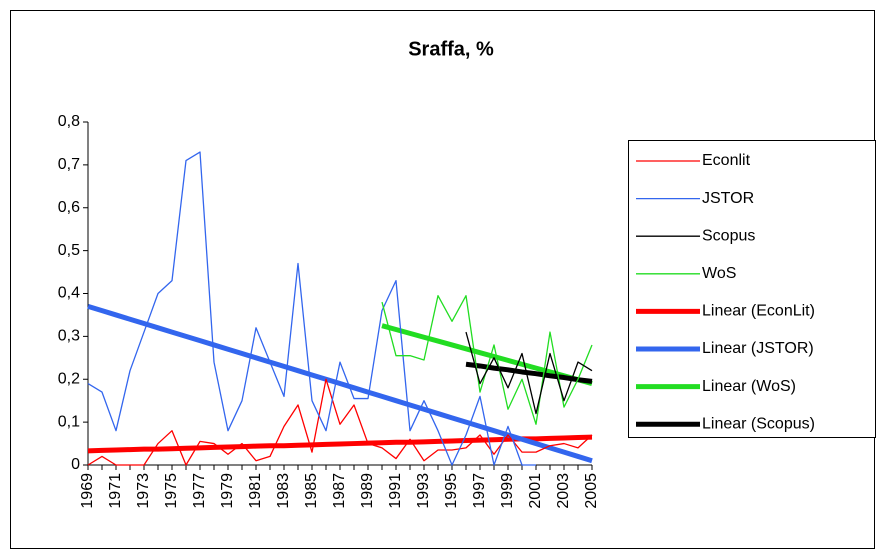  What do you see at coordinates (451, 49) in the screenshot?
I see `chart-title: Sraffa, %` at bounding box center [451, 49].